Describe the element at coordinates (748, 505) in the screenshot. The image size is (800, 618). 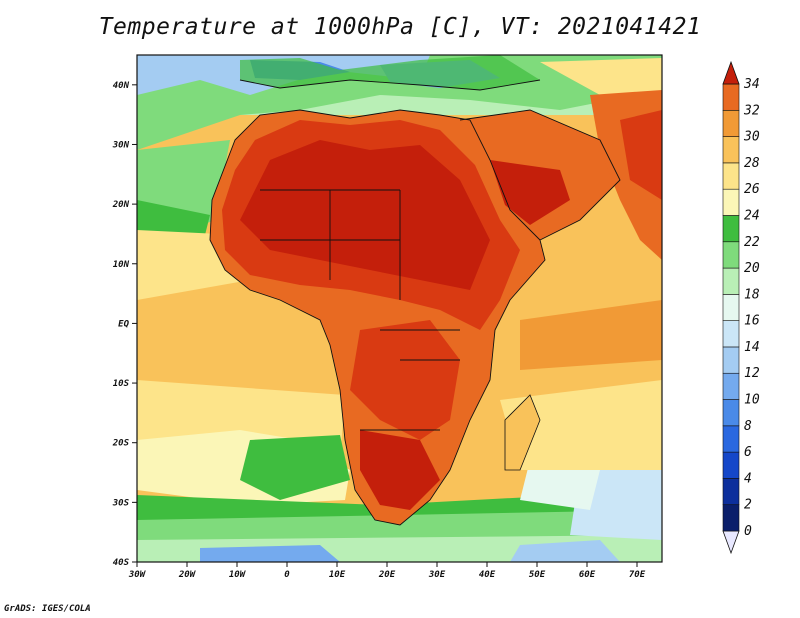
I see `colorbar-label: 2` at that location.